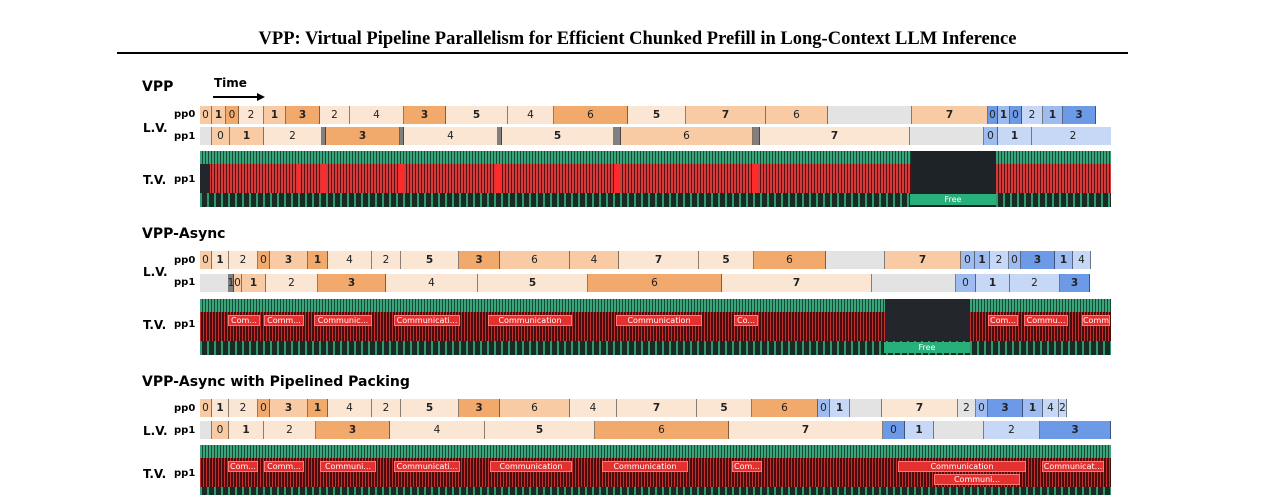 The image size is (1275, 495). Describe the element at coordinates (239, 97) in the screenshot. I see `time-arrow-icon` at that location.